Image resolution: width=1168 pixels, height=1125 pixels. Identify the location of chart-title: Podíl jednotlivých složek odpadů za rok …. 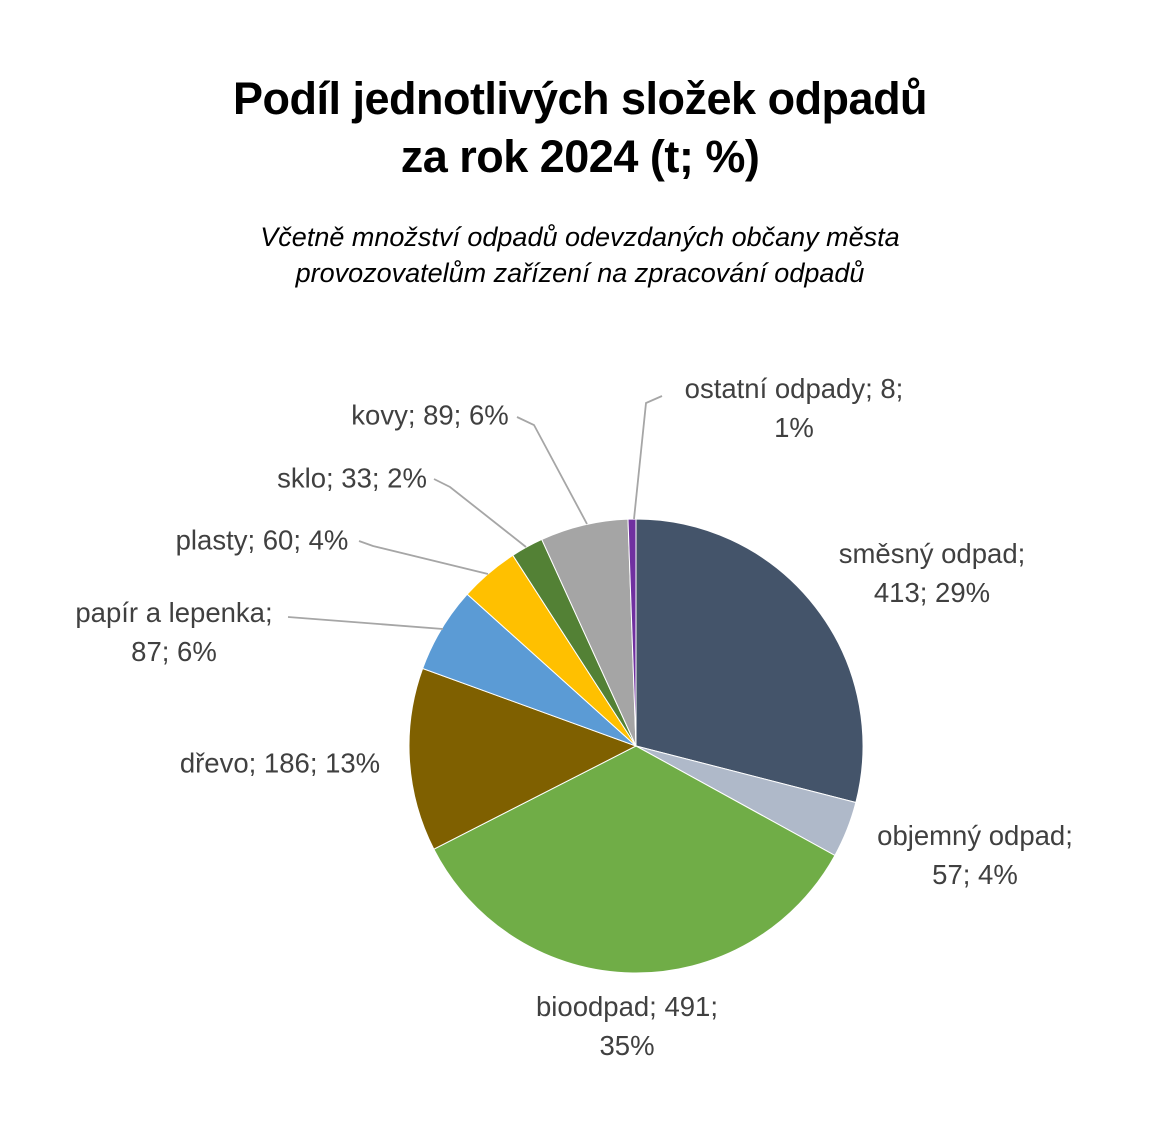
(580, 128).